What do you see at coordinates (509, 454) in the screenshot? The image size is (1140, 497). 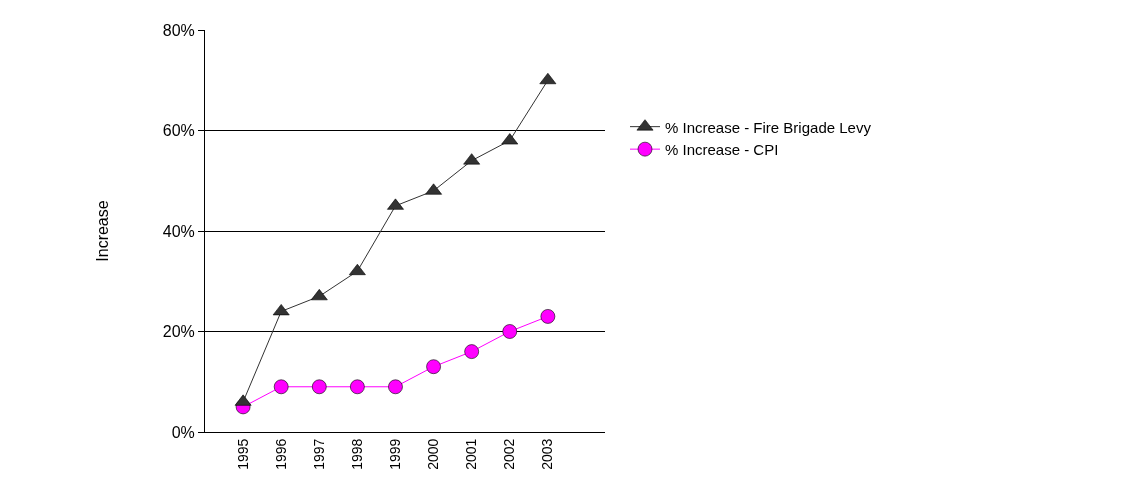 I see `x-tick-label: 2002` at bounding box center [509, 454].